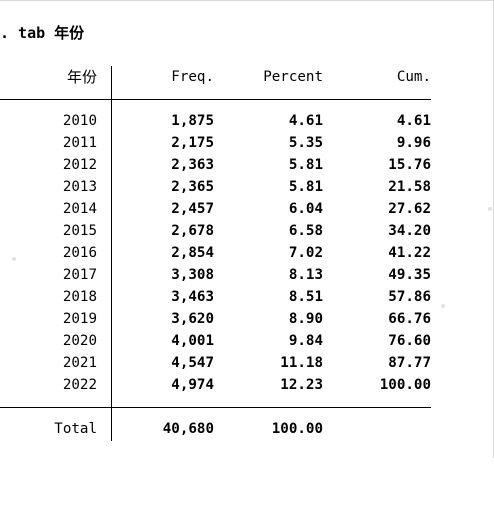 Image resolution: width=494 pixels, height=528 pixels. What do you see at coordinates (79, 319) in the screenshot?
I see `cell-year: 2019` at bounding box center [79, 319].